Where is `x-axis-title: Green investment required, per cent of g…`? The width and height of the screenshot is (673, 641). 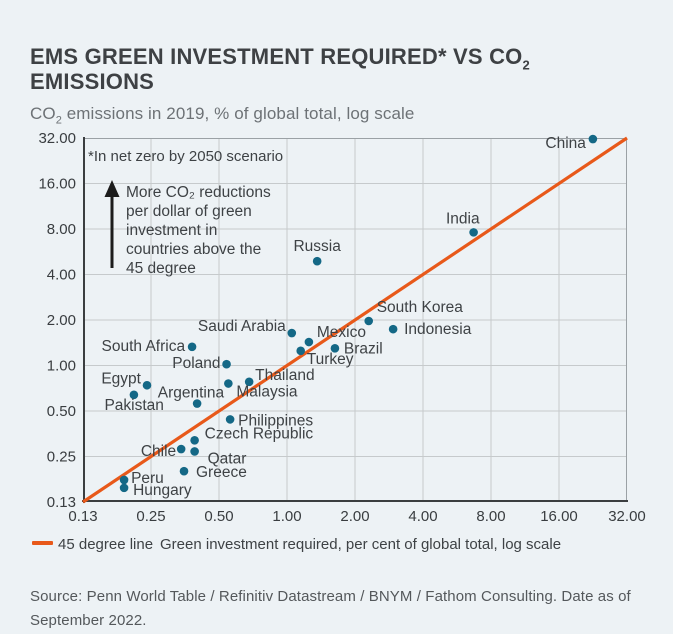 x-axis-title: Green investment required, per cent of g… is located at coordinates (361, 544).